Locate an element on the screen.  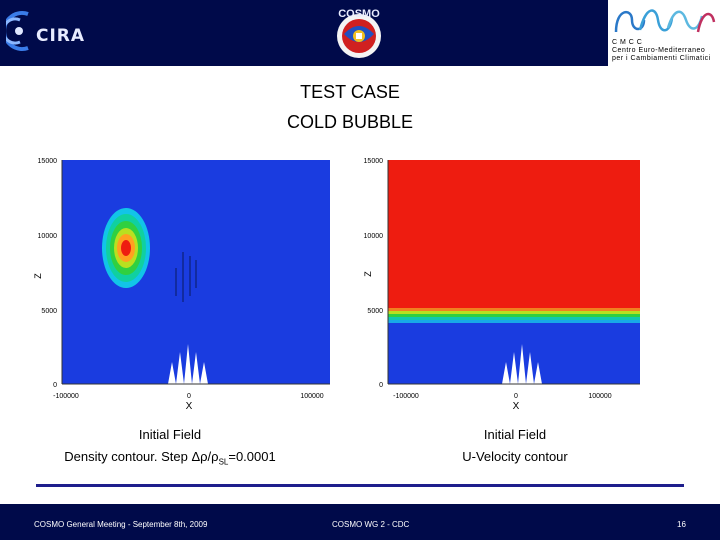
right-xlabel: X is located at coordinates (516, 406).